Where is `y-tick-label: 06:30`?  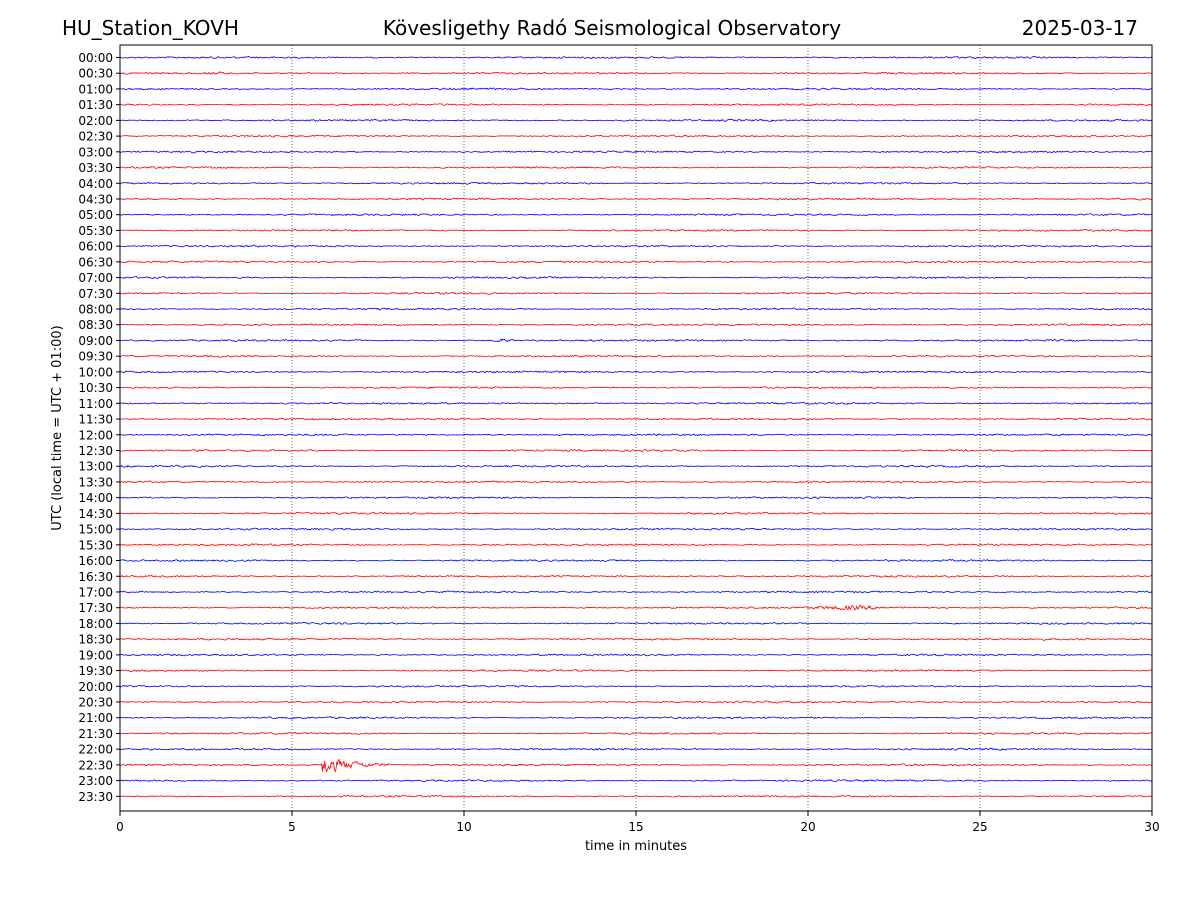
y-tick-label: 06:30 is located at coordinates (95, 262).